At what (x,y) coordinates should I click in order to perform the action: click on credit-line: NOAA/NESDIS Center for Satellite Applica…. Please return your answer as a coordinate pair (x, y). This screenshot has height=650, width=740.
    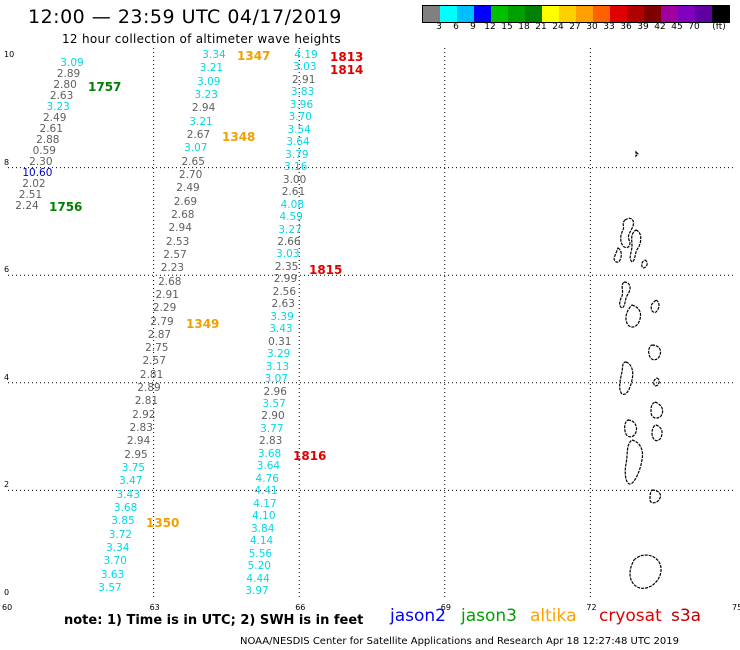
    Looking at the image, I should click on (459, 641).